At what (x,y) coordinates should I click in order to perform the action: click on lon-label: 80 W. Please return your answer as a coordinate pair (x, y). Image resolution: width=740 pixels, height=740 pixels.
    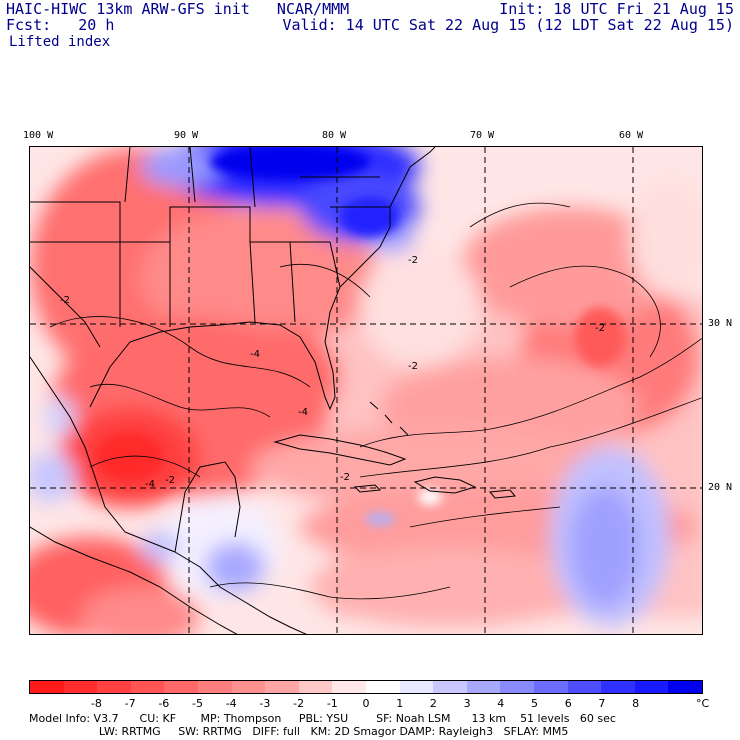
    Looking at the image, I should click on (334, 135).